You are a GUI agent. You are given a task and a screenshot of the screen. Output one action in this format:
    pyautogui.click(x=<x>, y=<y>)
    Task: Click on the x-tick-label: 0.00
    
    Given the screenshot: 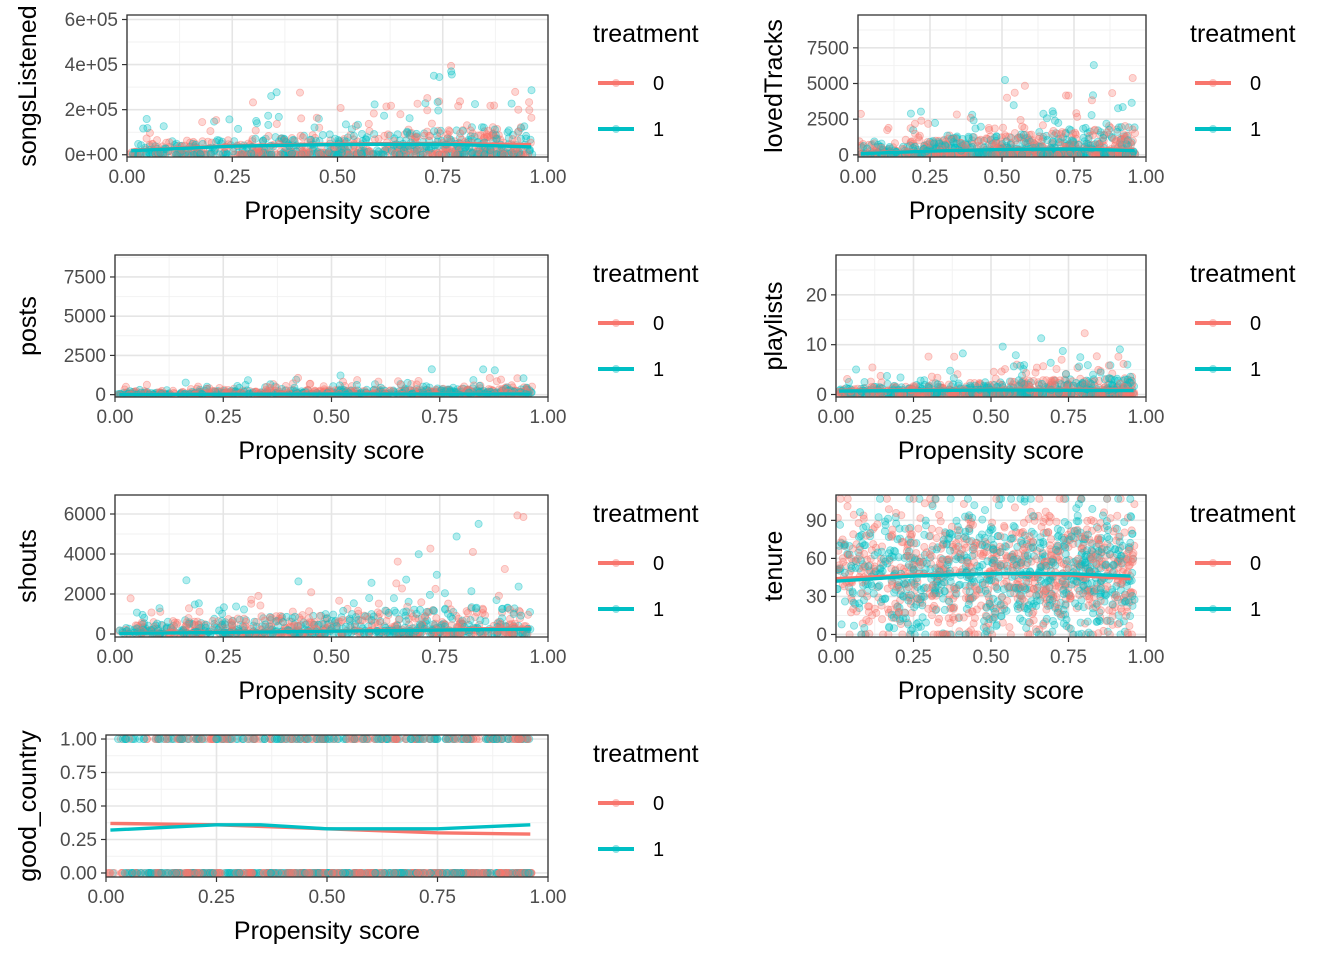 What is the action you would take?
    pyautogui.click(x=115, y=657)
    